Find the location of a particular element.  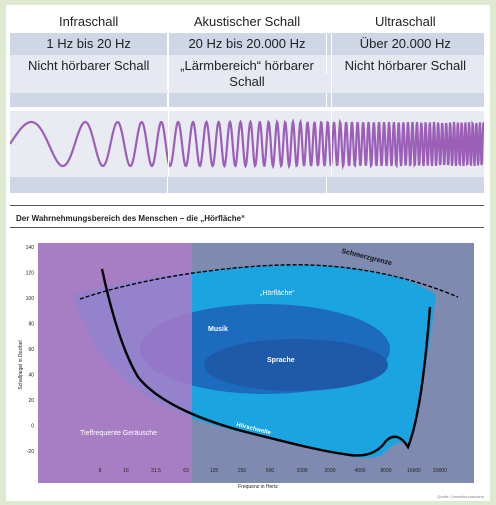

x-tick-label: 250 is located at coordinates (242, 471).